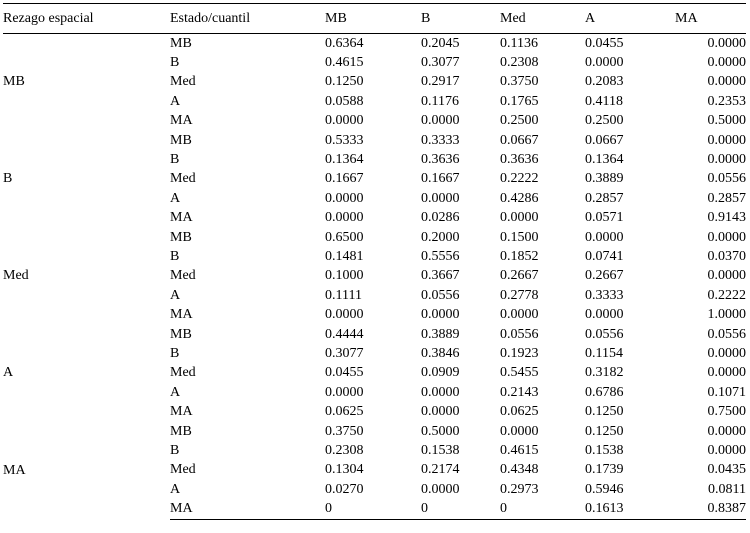  Describe the element at coordinates (14, 82) in the screenshot. I see `group-label-mb: MB` at that location.